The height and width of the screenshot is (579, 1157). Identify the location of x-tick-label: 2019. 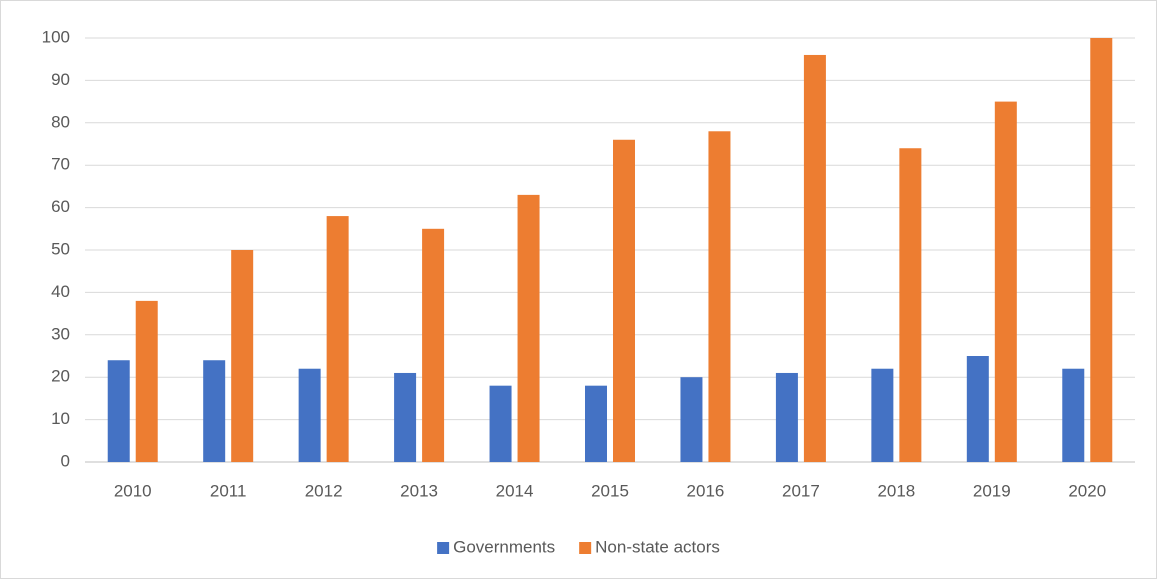
(992, 490).